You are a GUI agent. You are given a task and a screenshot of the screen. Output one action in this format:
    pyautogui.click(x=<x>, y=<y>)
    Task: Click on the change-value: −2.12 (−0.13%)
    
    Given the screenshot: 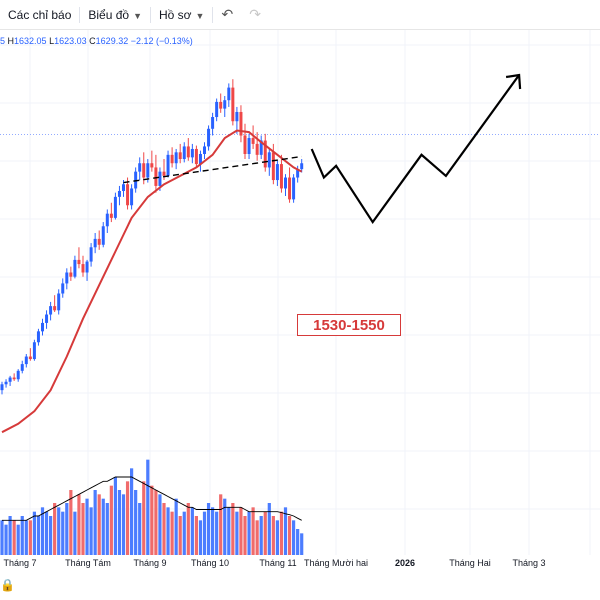 What is the action you would take?
    pyautogui.click(x=161, y=41)
    